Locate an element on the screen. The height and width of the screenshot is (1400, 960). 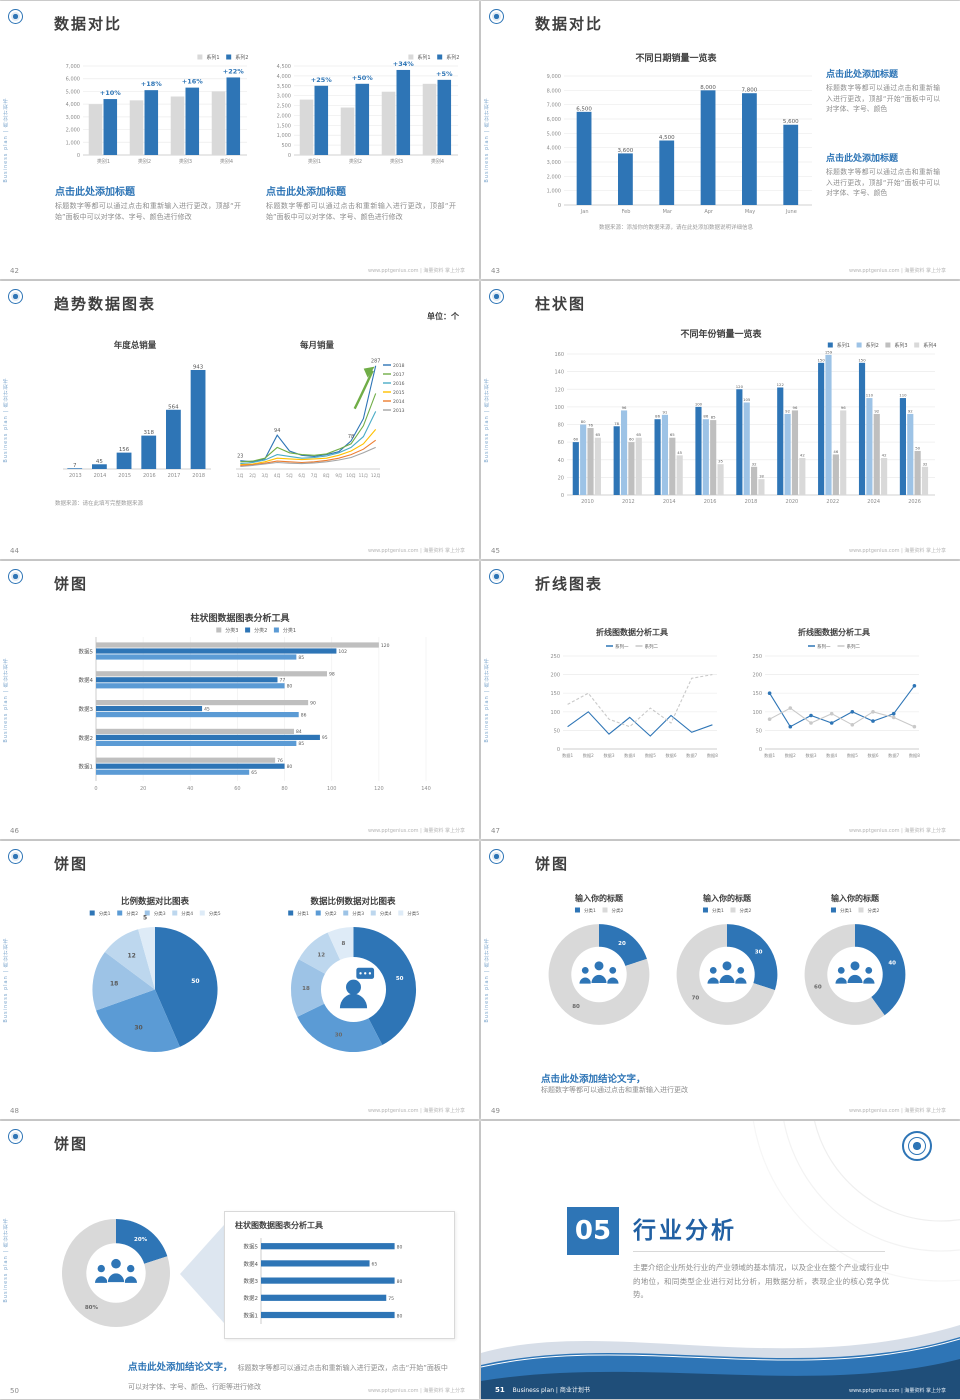
panel-hbar-chart: 数据5 80 数据4 65 数据3 80 数据2 75 数据1 80 is located at coordinates (339, 1281).